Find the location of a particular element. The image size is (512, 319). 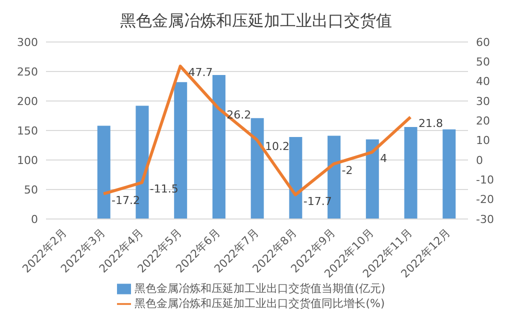

y2-tick-label: -10 is located at coordinates (485, 180).